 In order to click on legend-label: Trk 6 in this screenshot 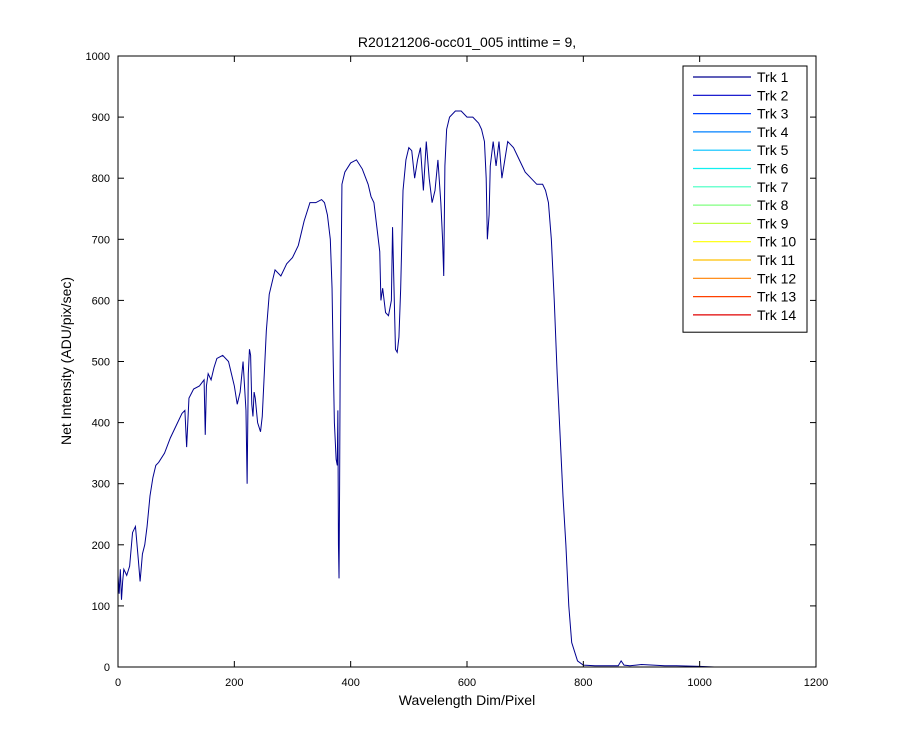, I will do `click(773, 169)`.